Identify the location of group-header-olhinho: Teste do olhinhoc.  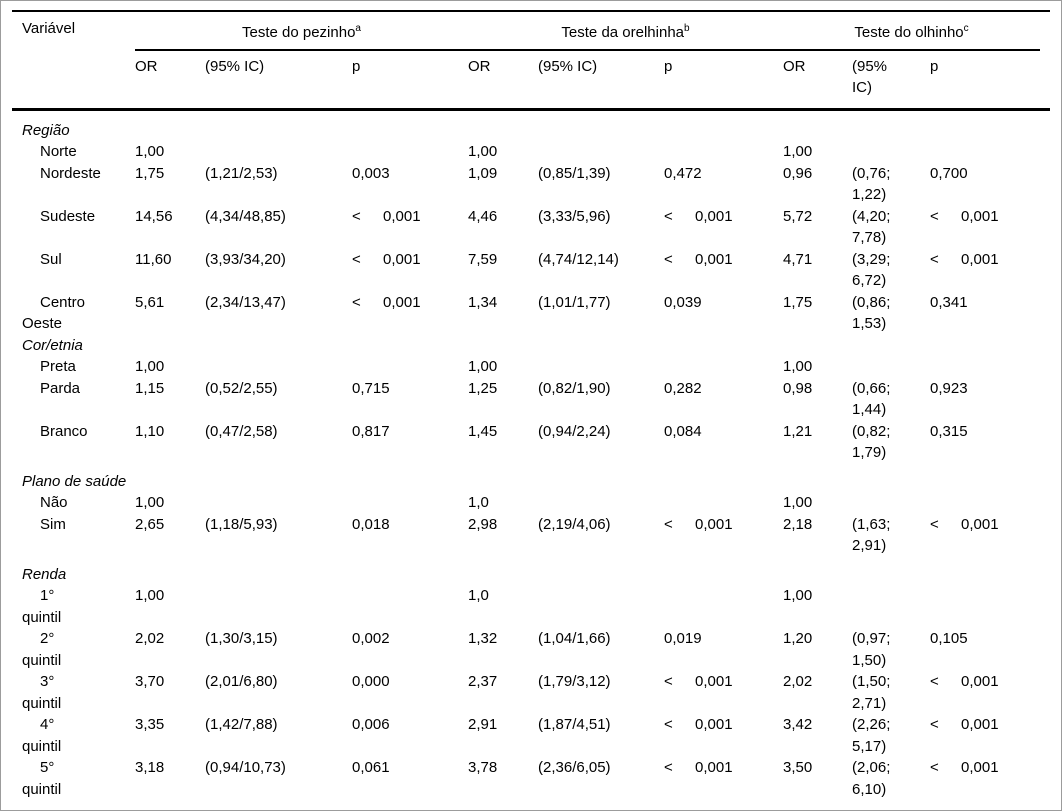
(911, 34).